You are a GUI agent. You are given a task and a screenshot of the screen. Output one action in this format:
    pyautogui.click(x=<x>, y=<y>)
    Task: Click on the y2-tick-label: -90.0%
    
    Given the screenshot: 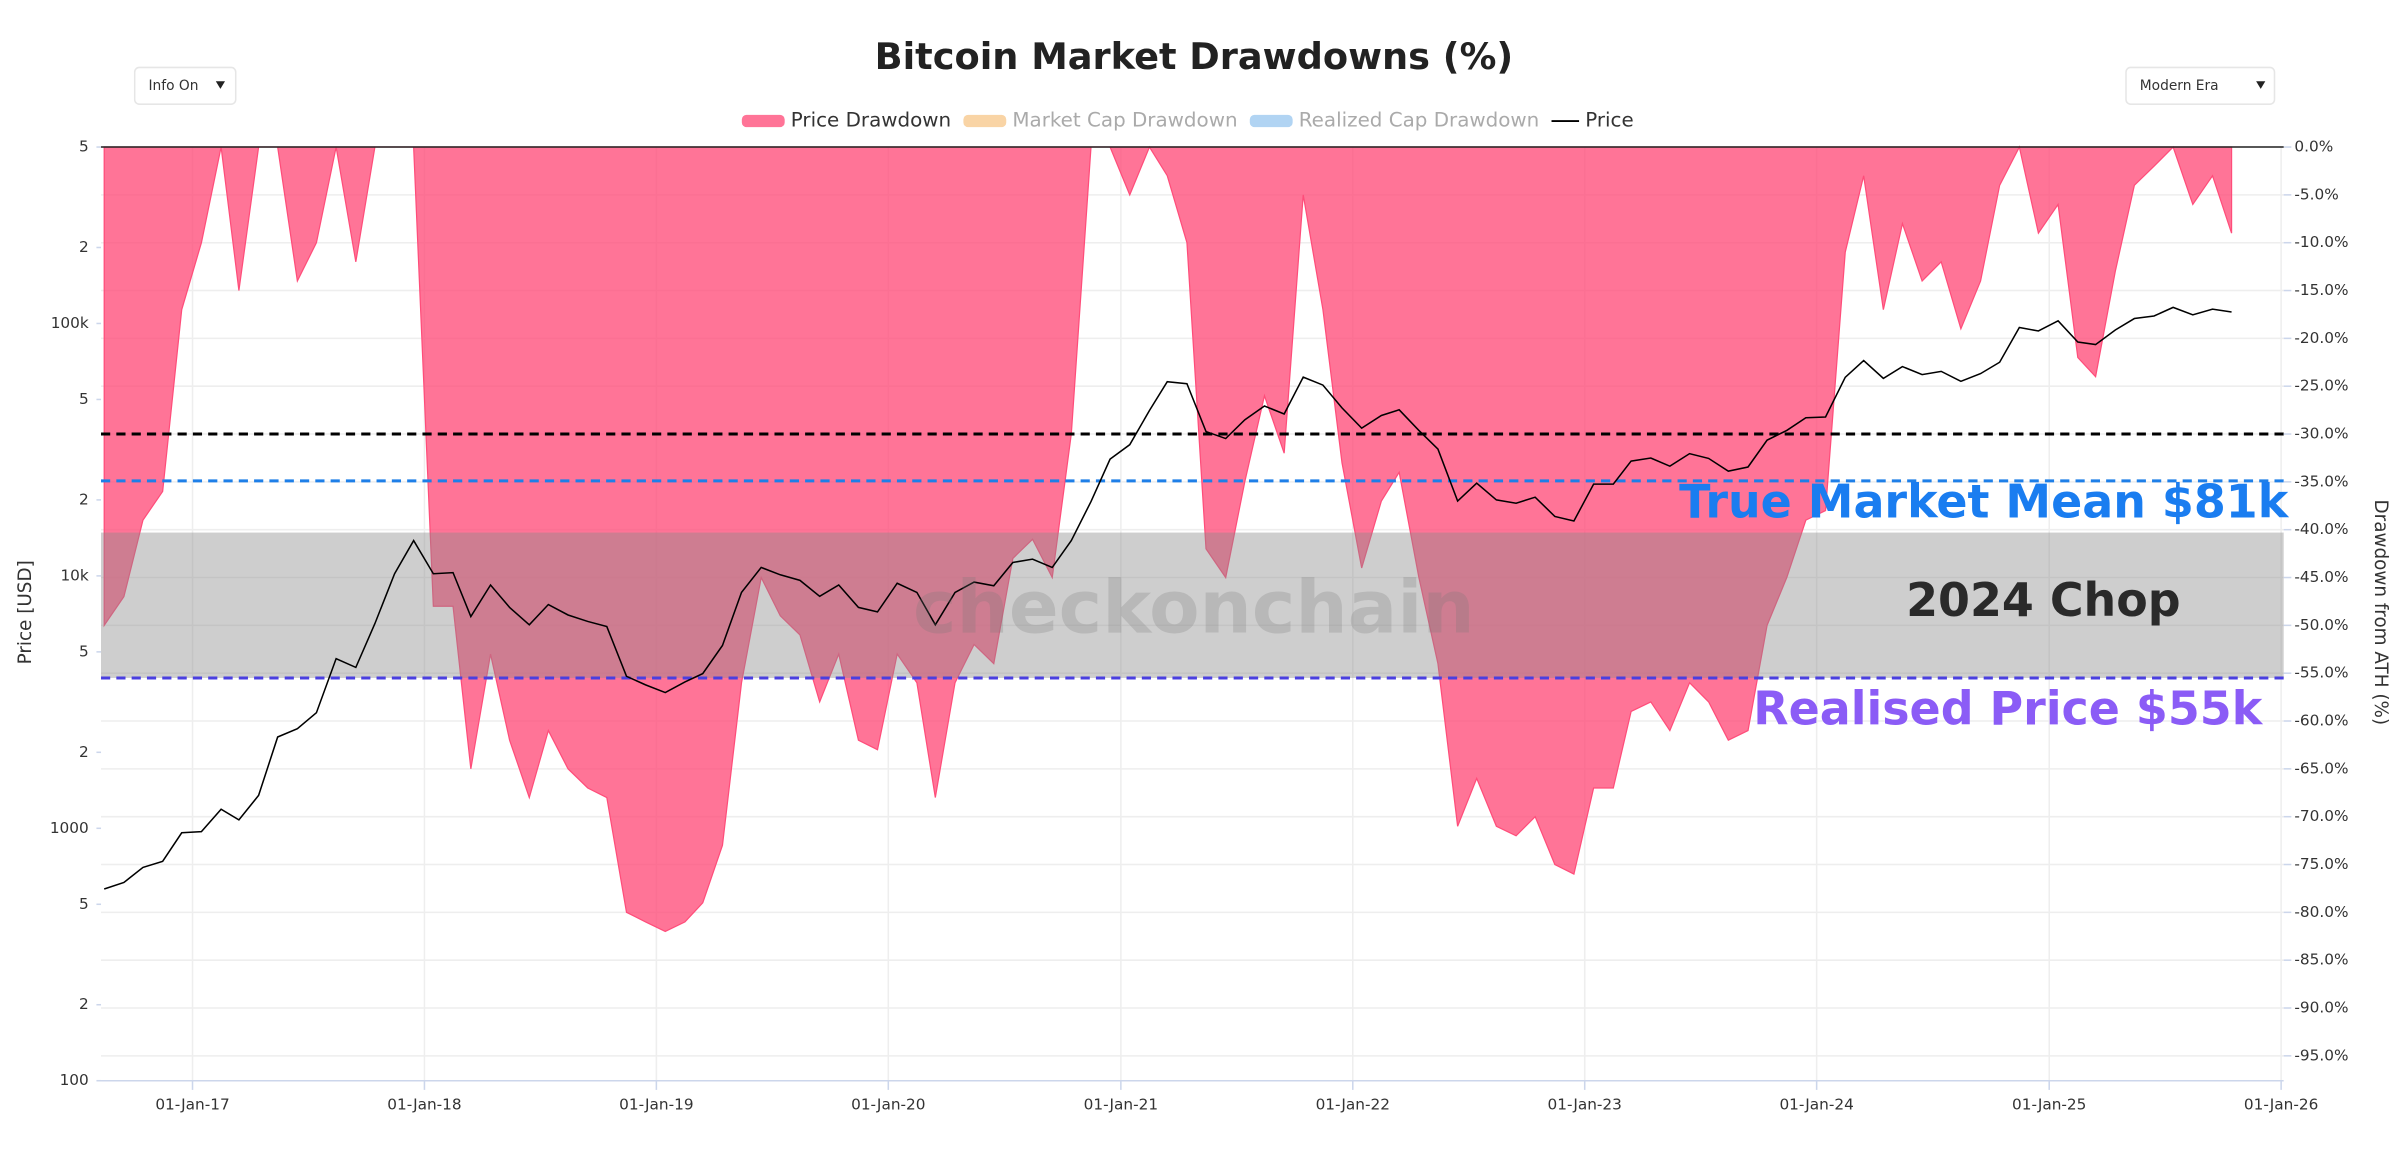 What is the action you would take?
    pyautogui.click(x=2321, y=1008)
    